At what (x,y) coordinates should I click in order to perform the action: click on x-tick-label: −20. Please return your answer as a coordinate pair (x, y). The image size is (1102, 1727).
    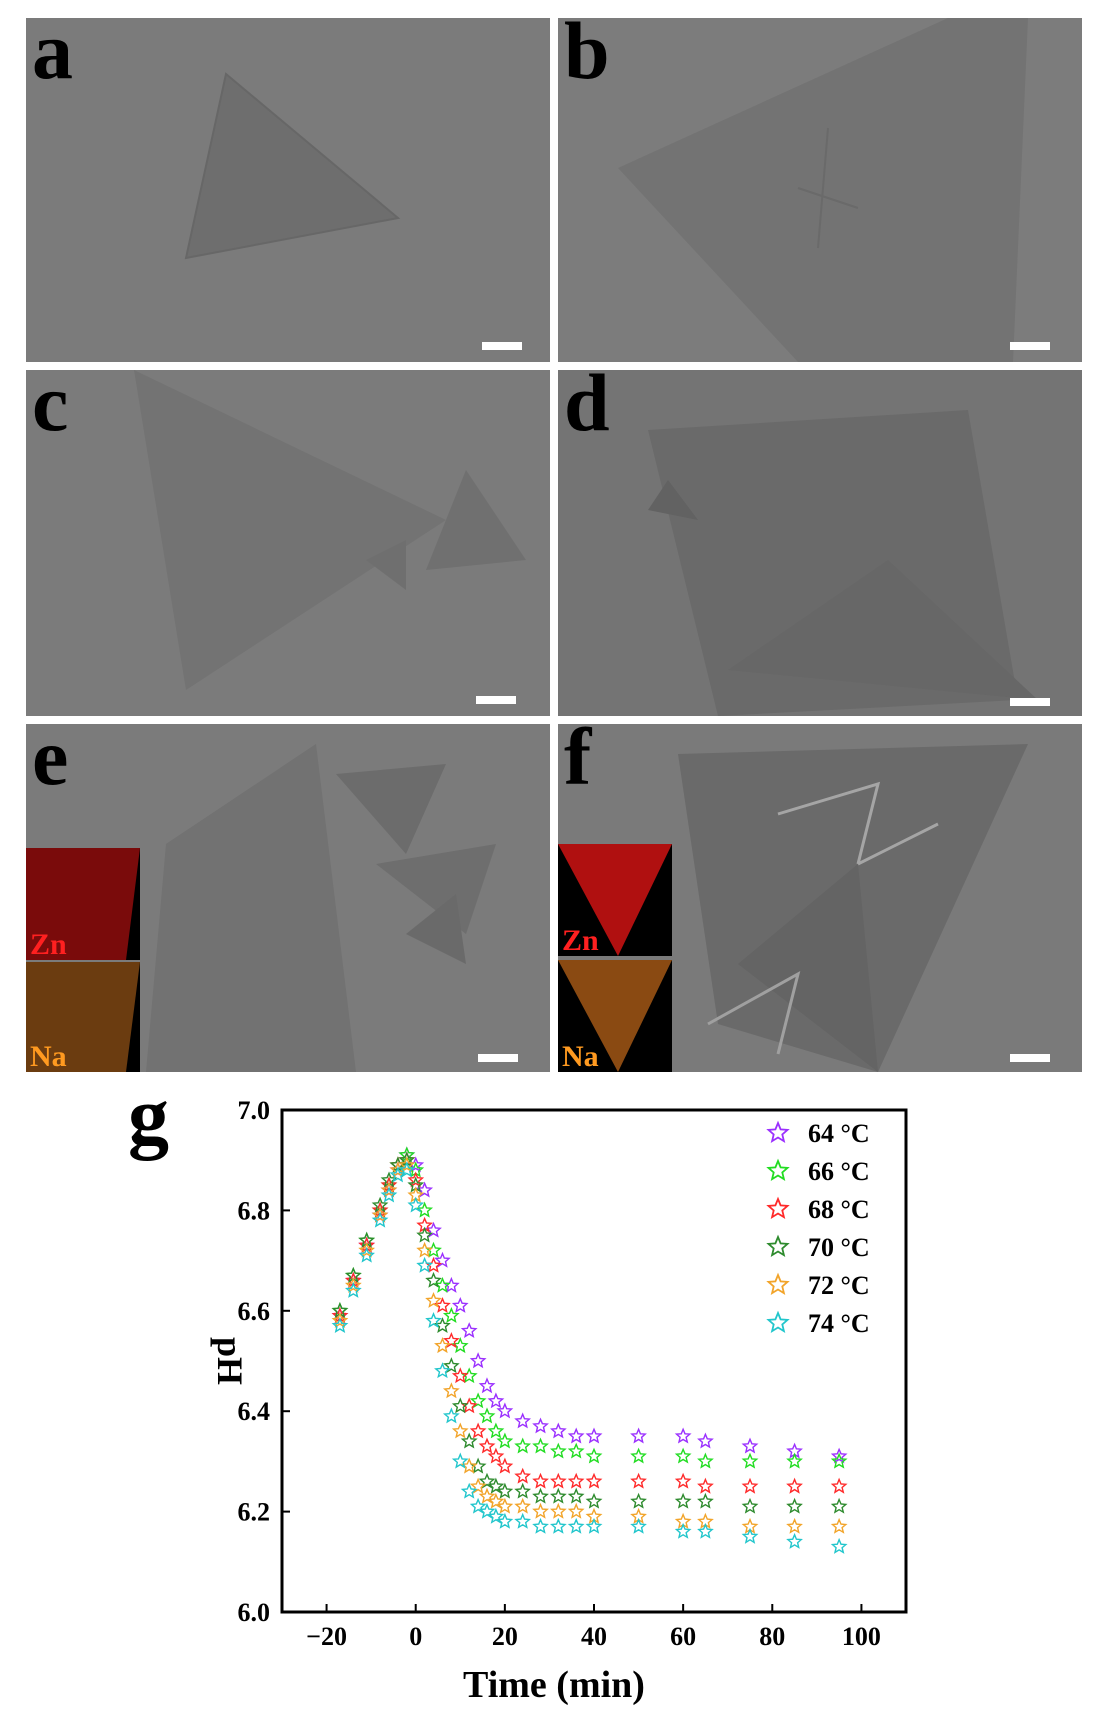
    Looking at the image, I should click on (326, 1636).